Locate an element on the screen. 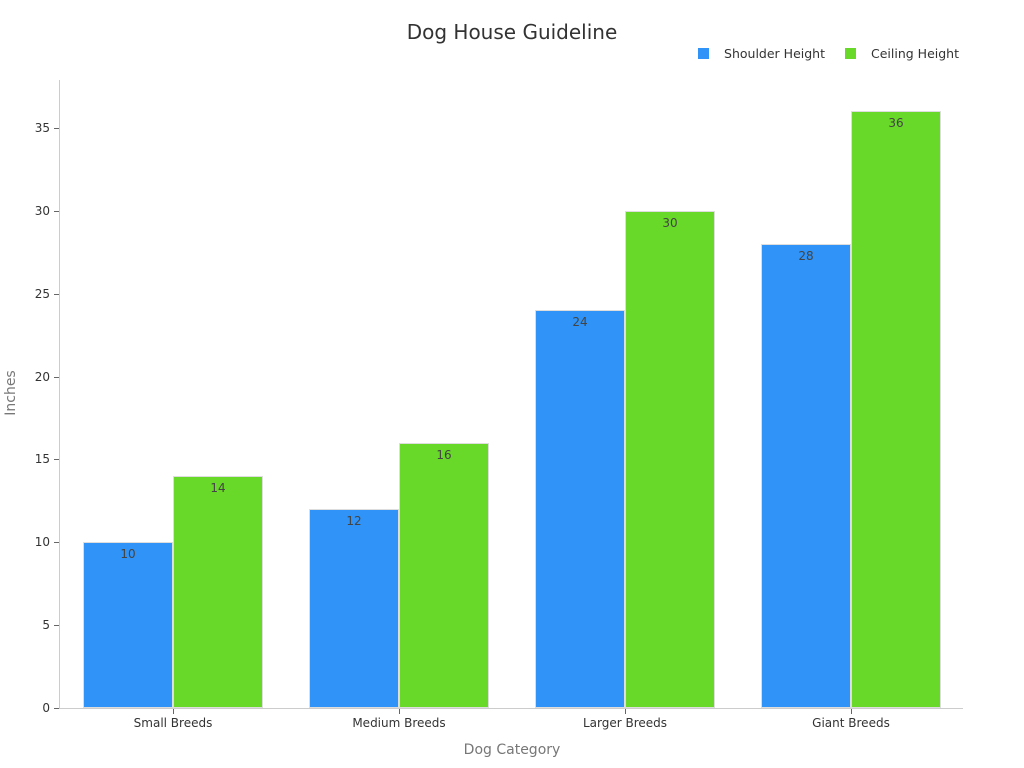 This screenshot has width=1024, height=768. y-tick: 10 is located at coordinates (30, 542).